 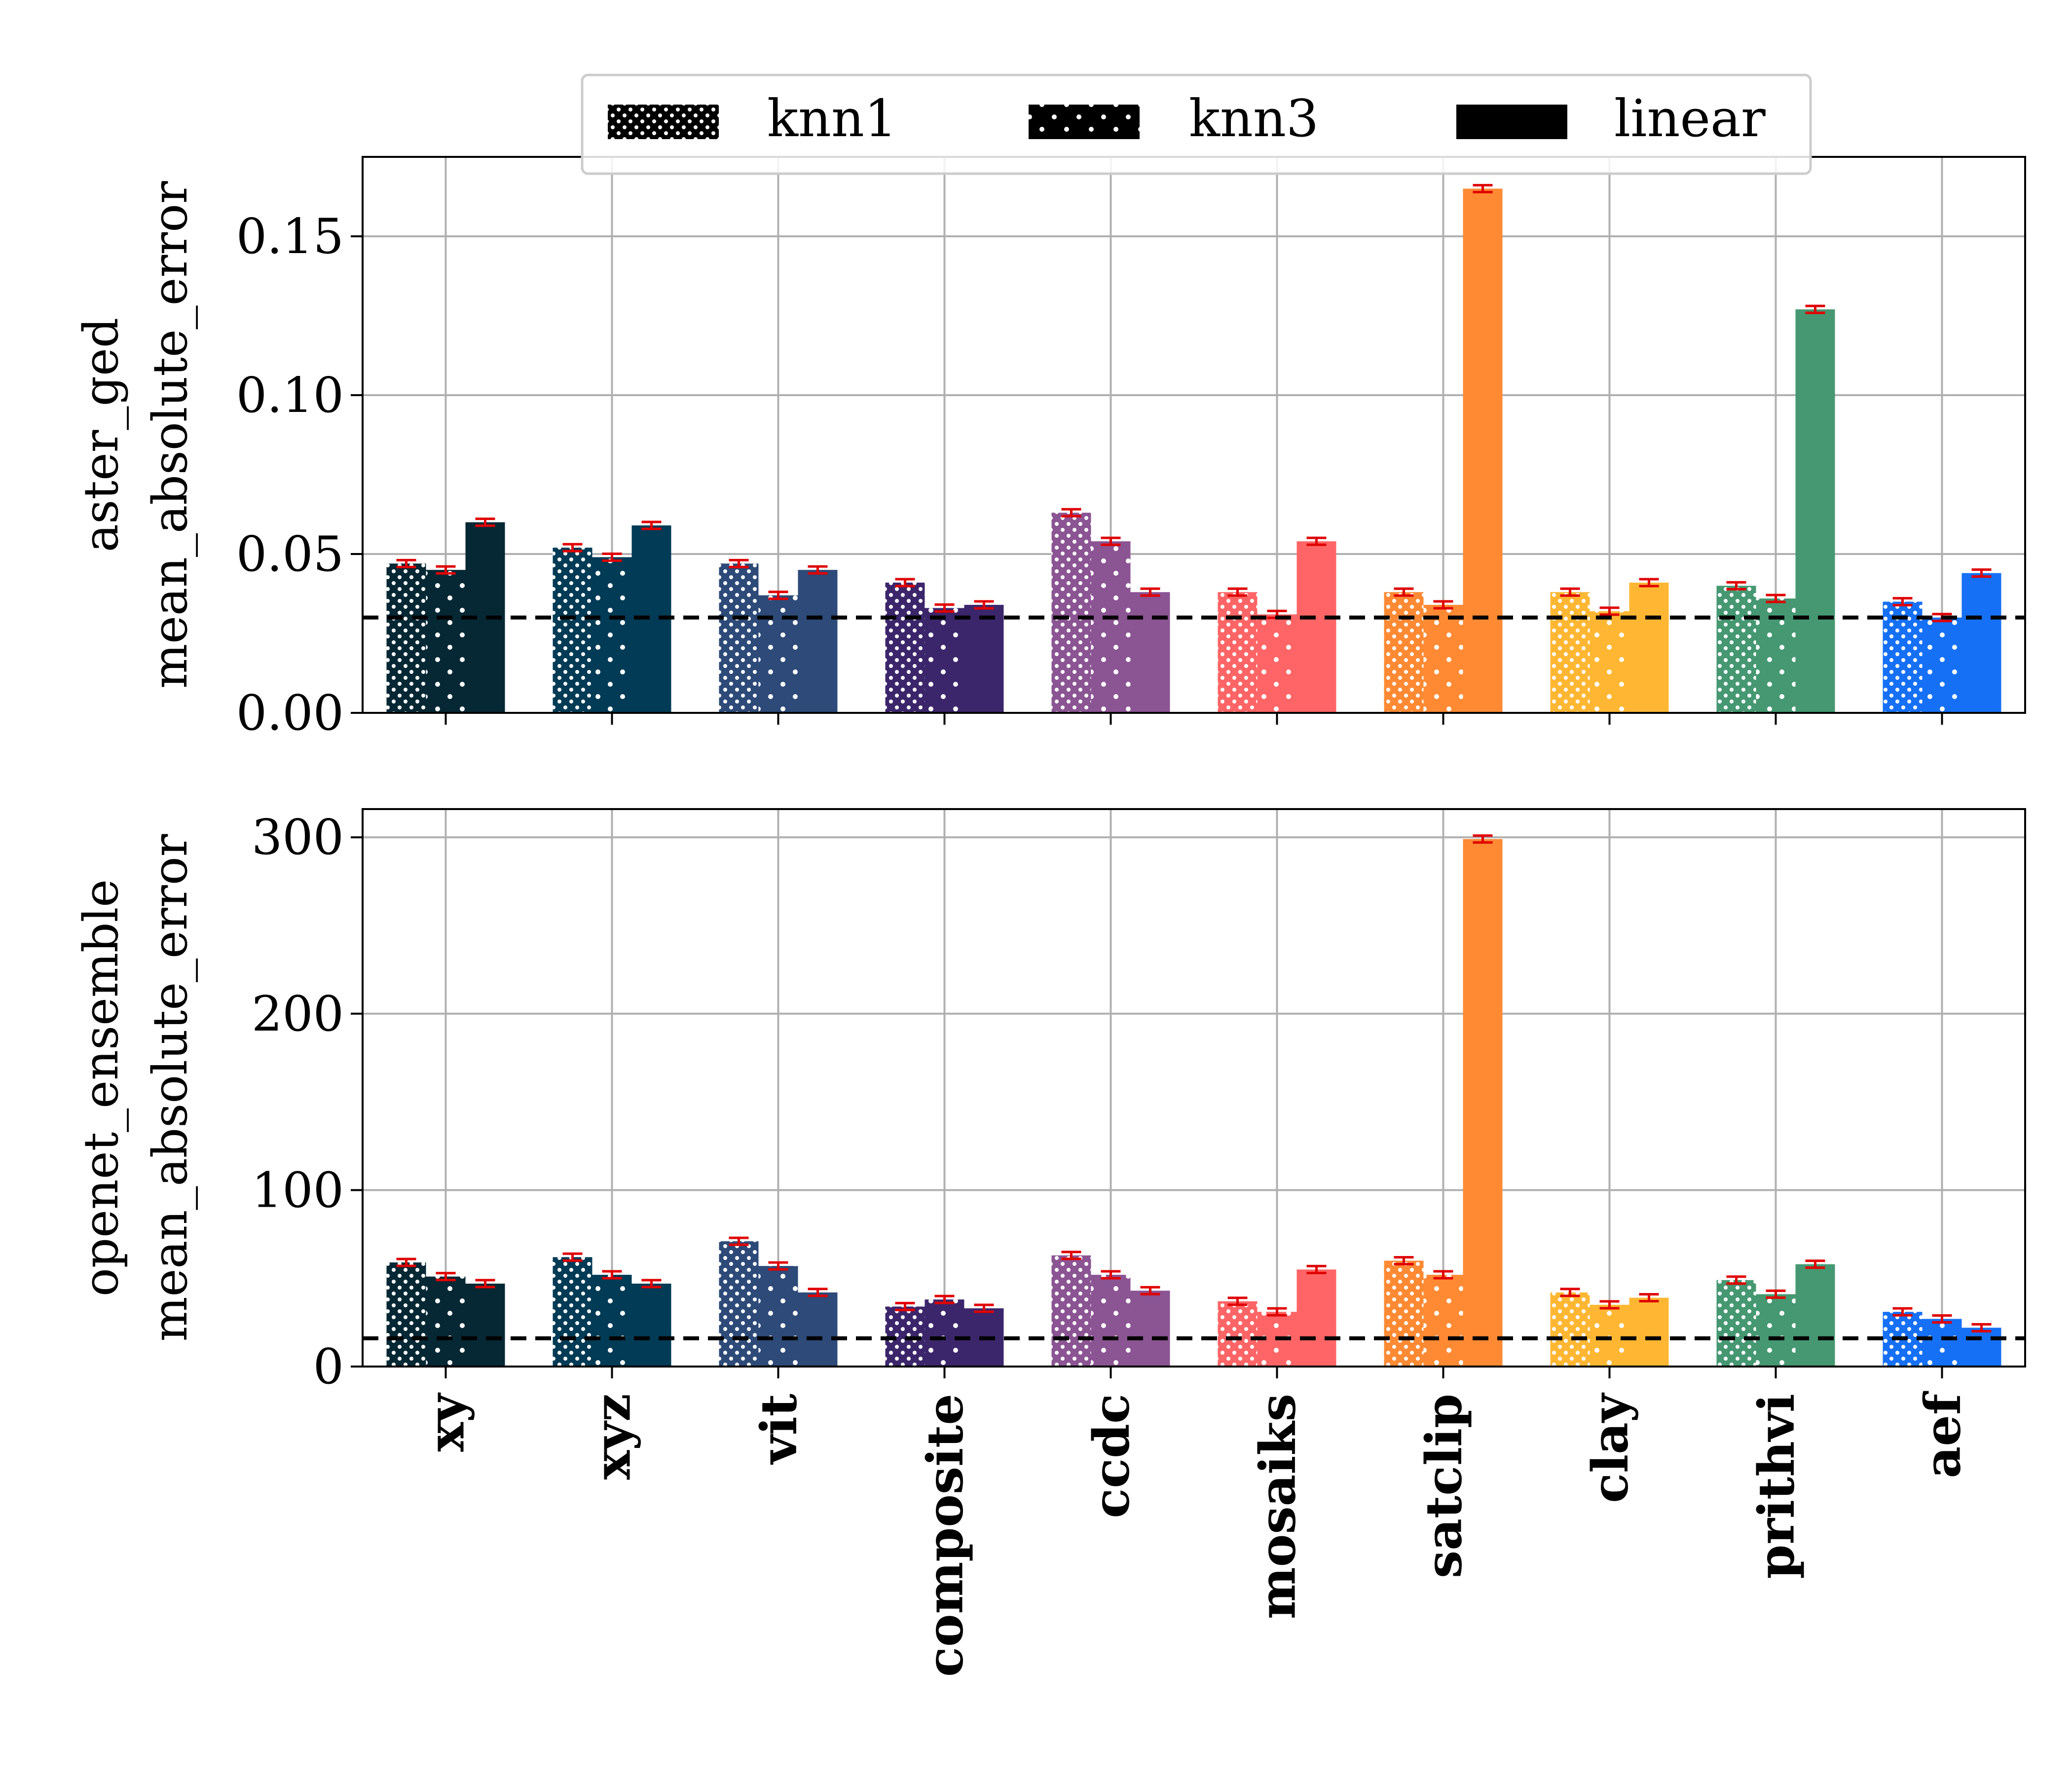 What do you see at coordinates (1570, 1292) in the screenshot?
I see `error-bar-clay-knn1` at bounding box center [1570, 1292].